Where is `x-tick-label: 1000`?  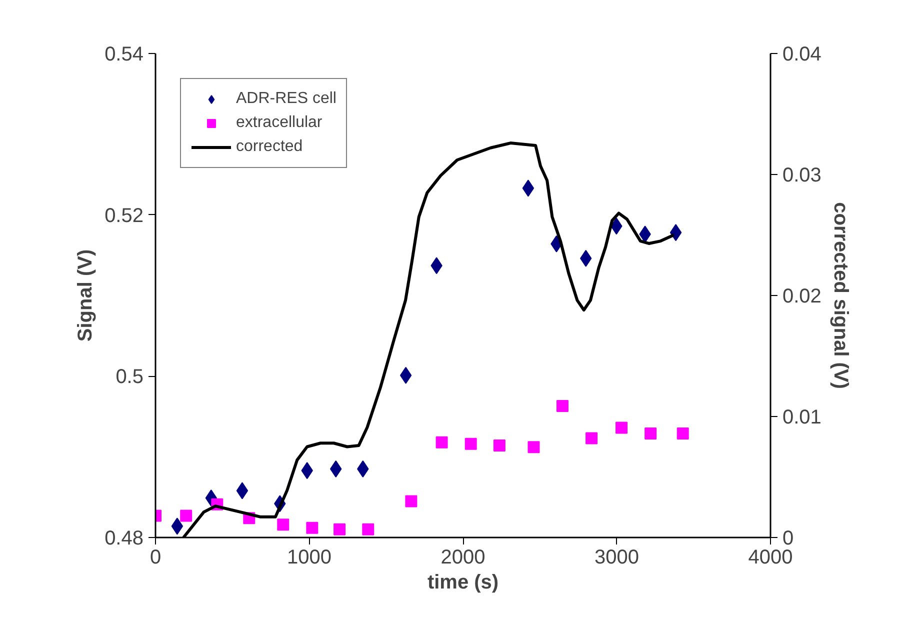
x-tick-label: 1000 is located at coordinates (309, 557).